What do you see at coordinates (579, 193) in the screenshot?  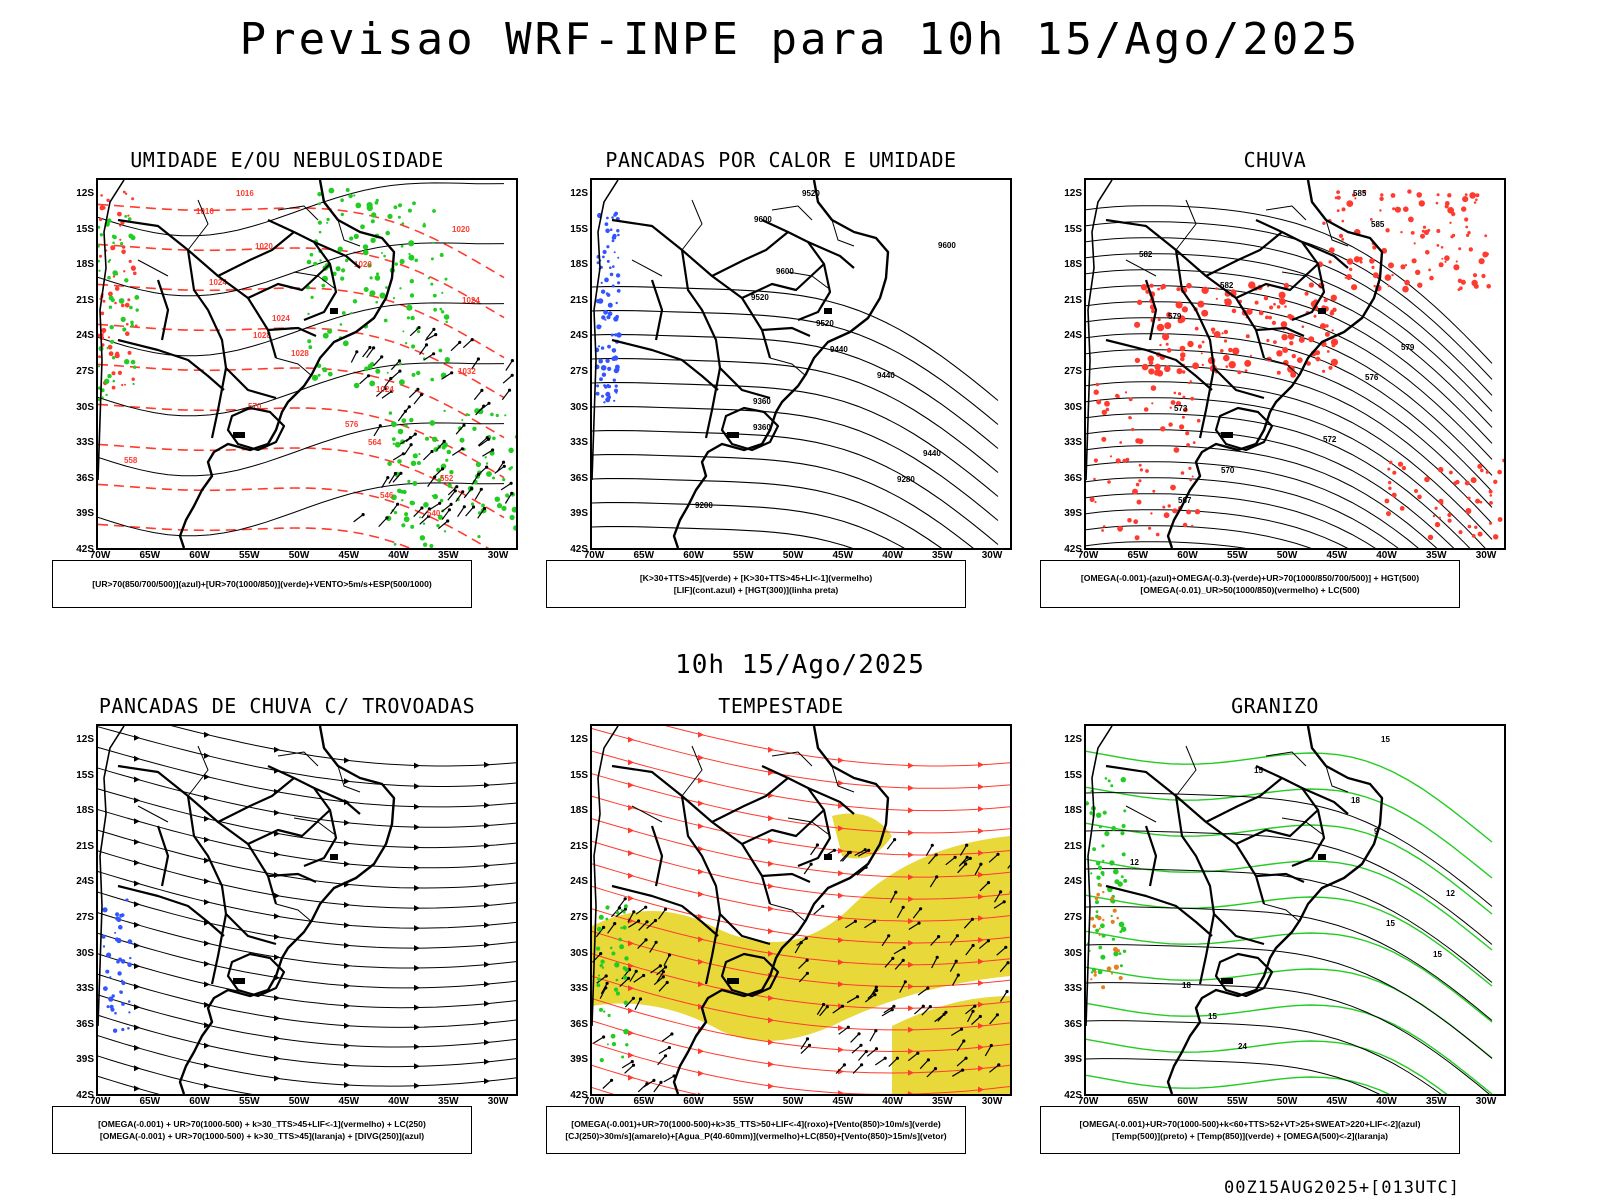 I see `lat-tick-label: 12S` at bounding box center [579, 193].